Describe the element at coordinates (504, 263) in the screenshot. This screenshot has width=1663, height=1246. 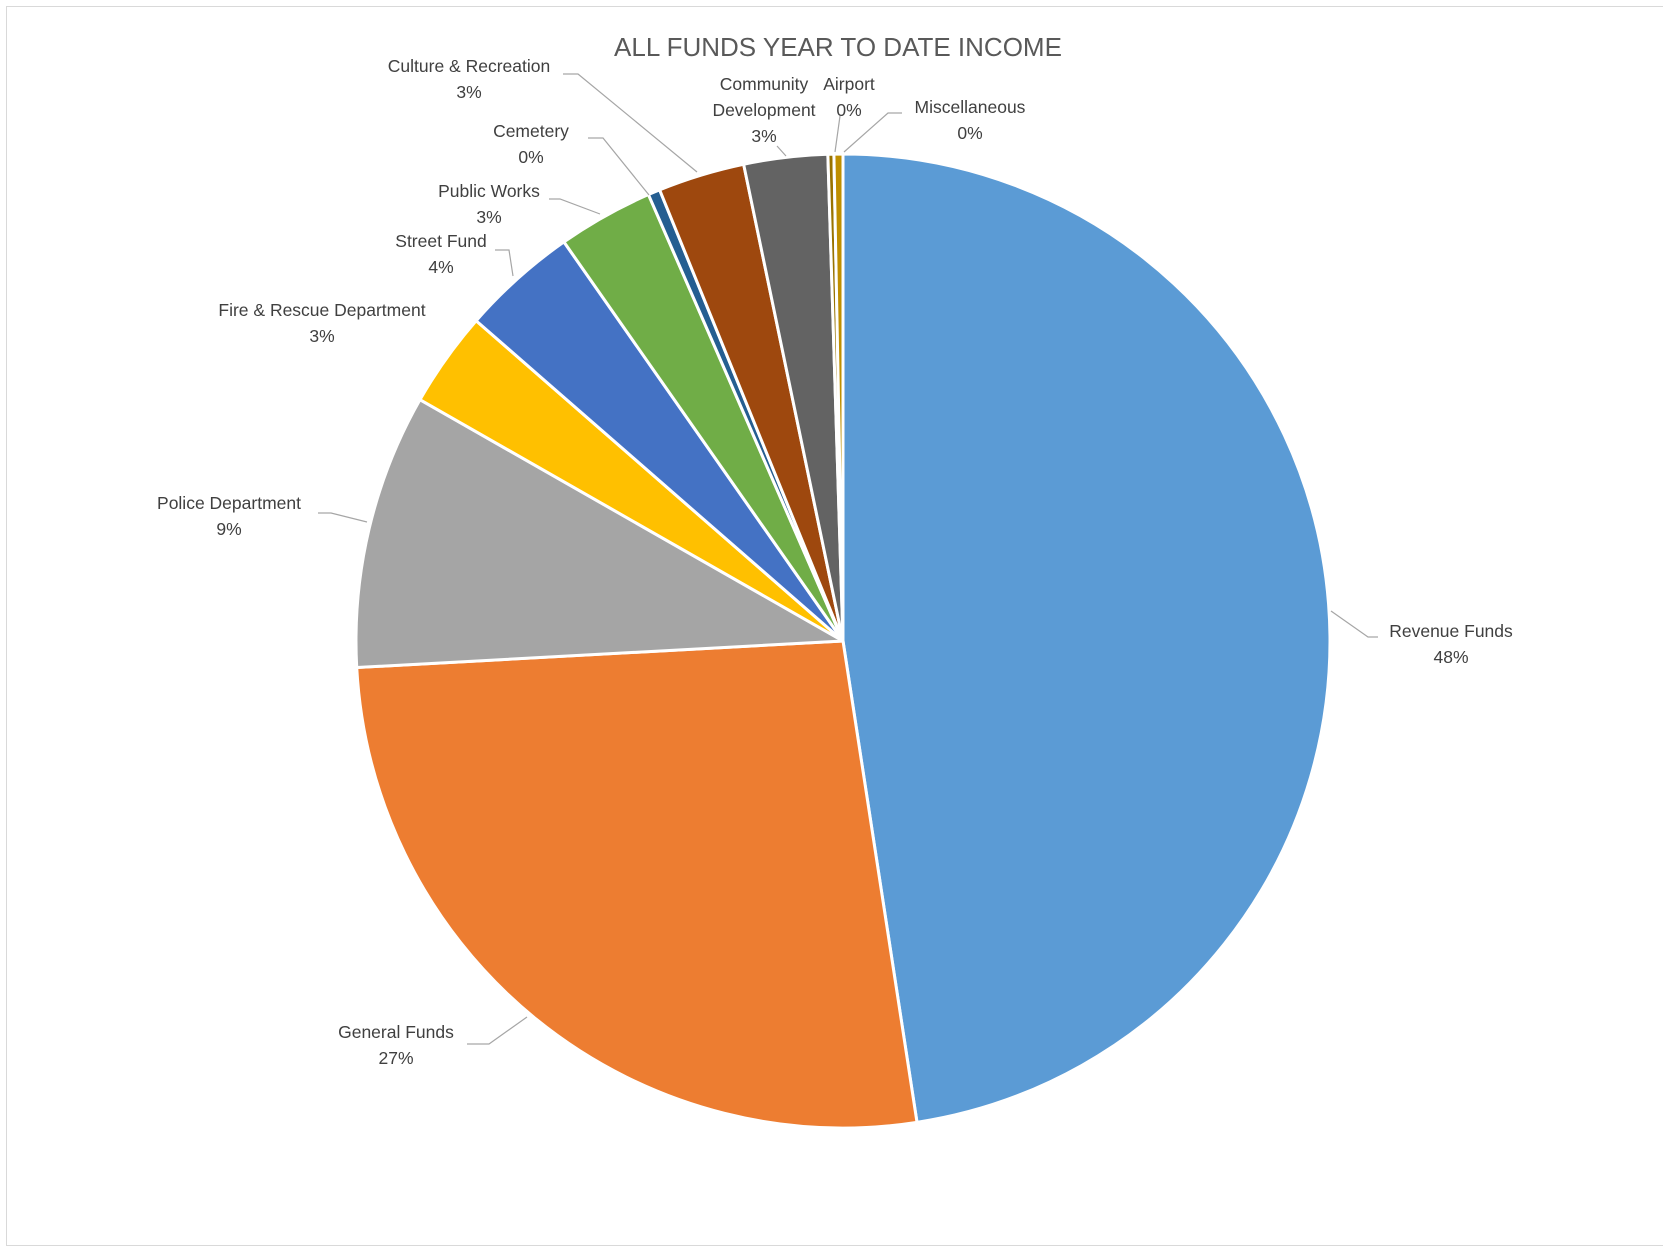
I see `leader-line-street-fund` at that location.